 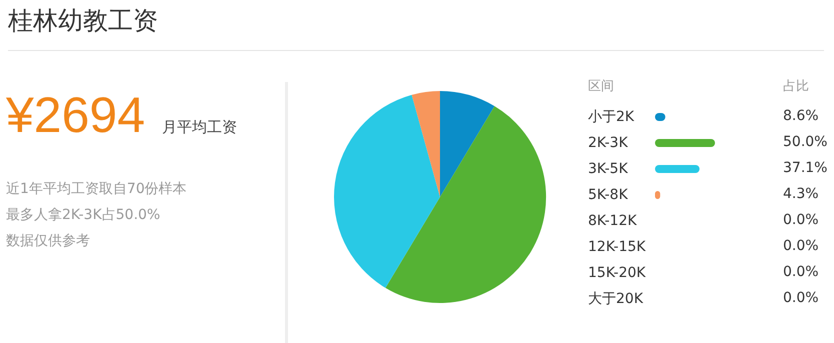 What do you see at coordinates (608, 169) in the screenshot?
I see `legend-label: 3K-5K` at bounding box center [608, 169].